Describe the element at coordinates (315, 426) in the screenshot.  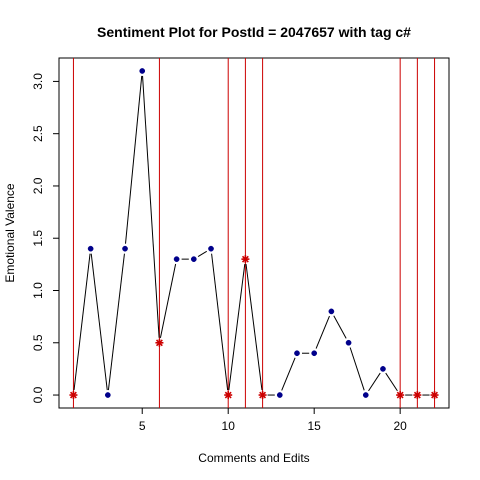
I see `x-tick-label-15: 15` at that location.